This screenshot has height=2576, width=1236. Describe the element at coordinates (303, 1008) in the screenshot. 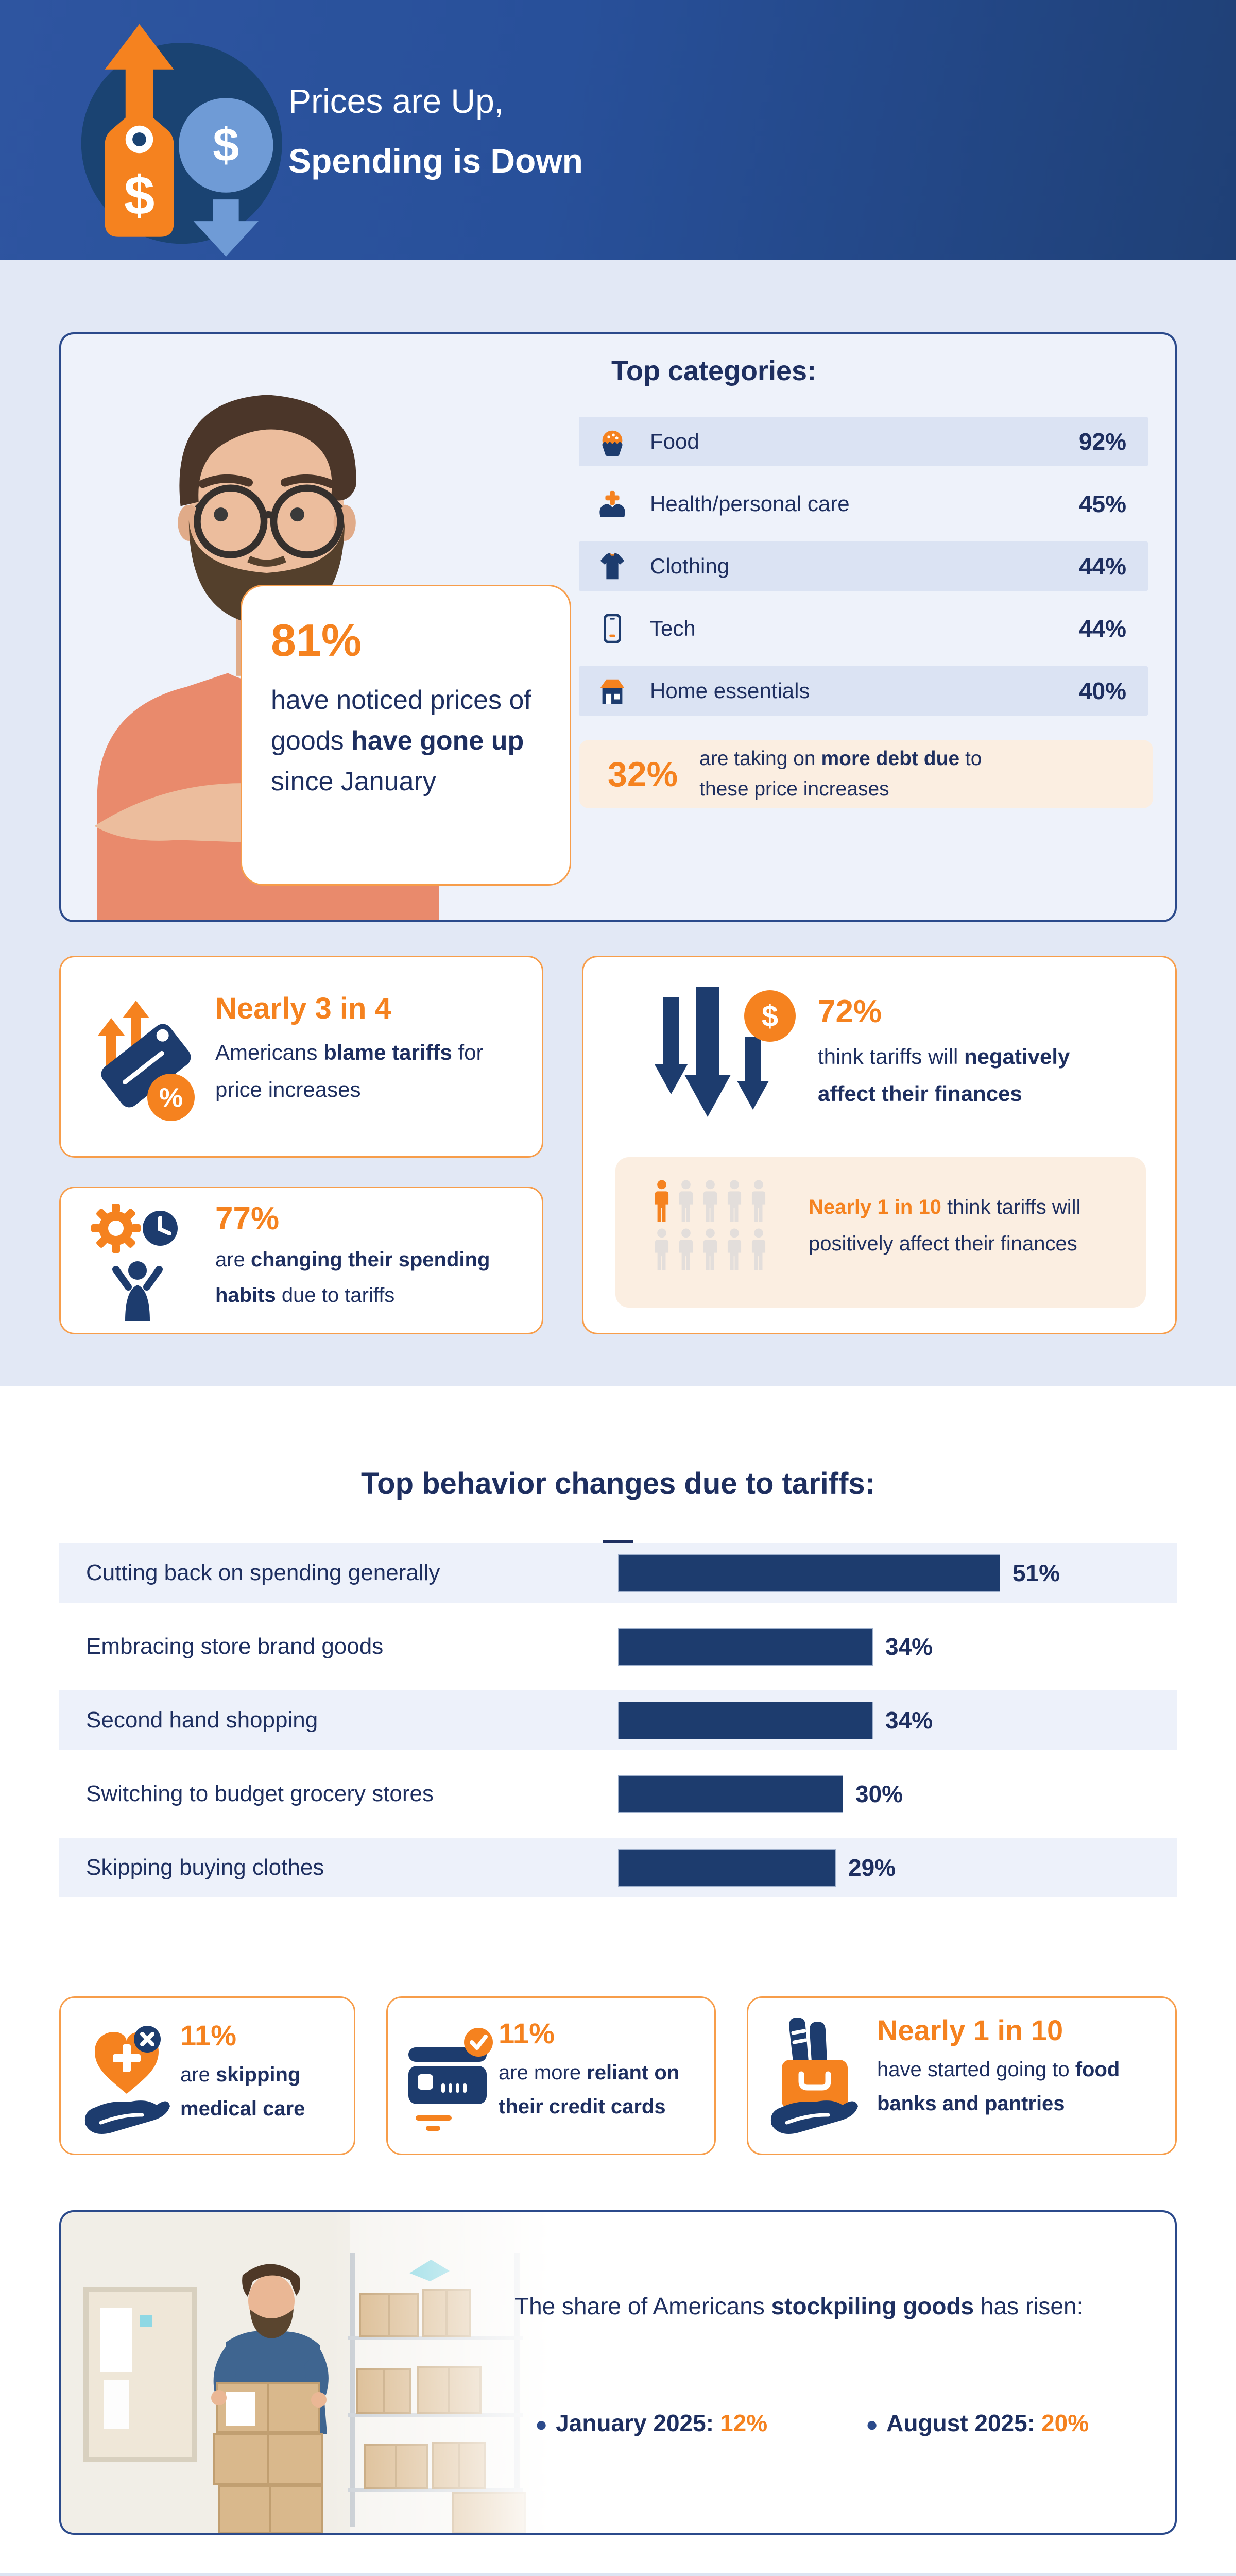

I see `blame-title: Nearly 3 in 4` at that location.